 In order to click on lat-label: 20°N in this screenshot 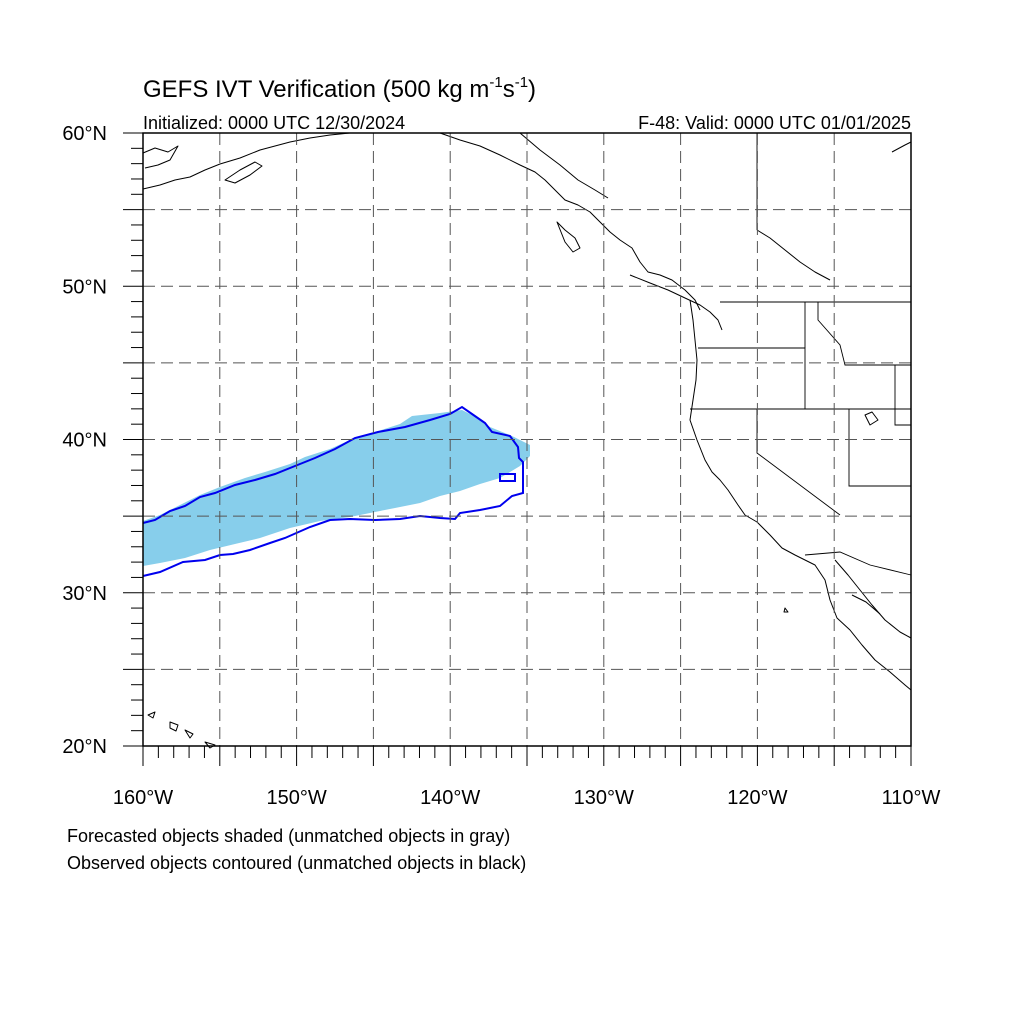, I will do `click(84, 747)`.